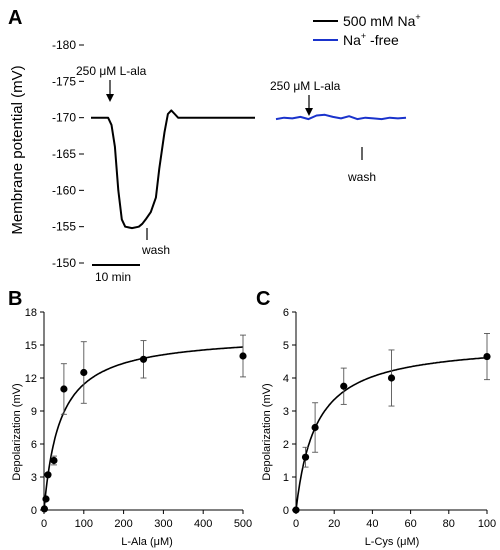 The image size is (500, 550). I want to click on panel-a-legend: 500 mM Na+ Na+ -free, so click(367, 30).